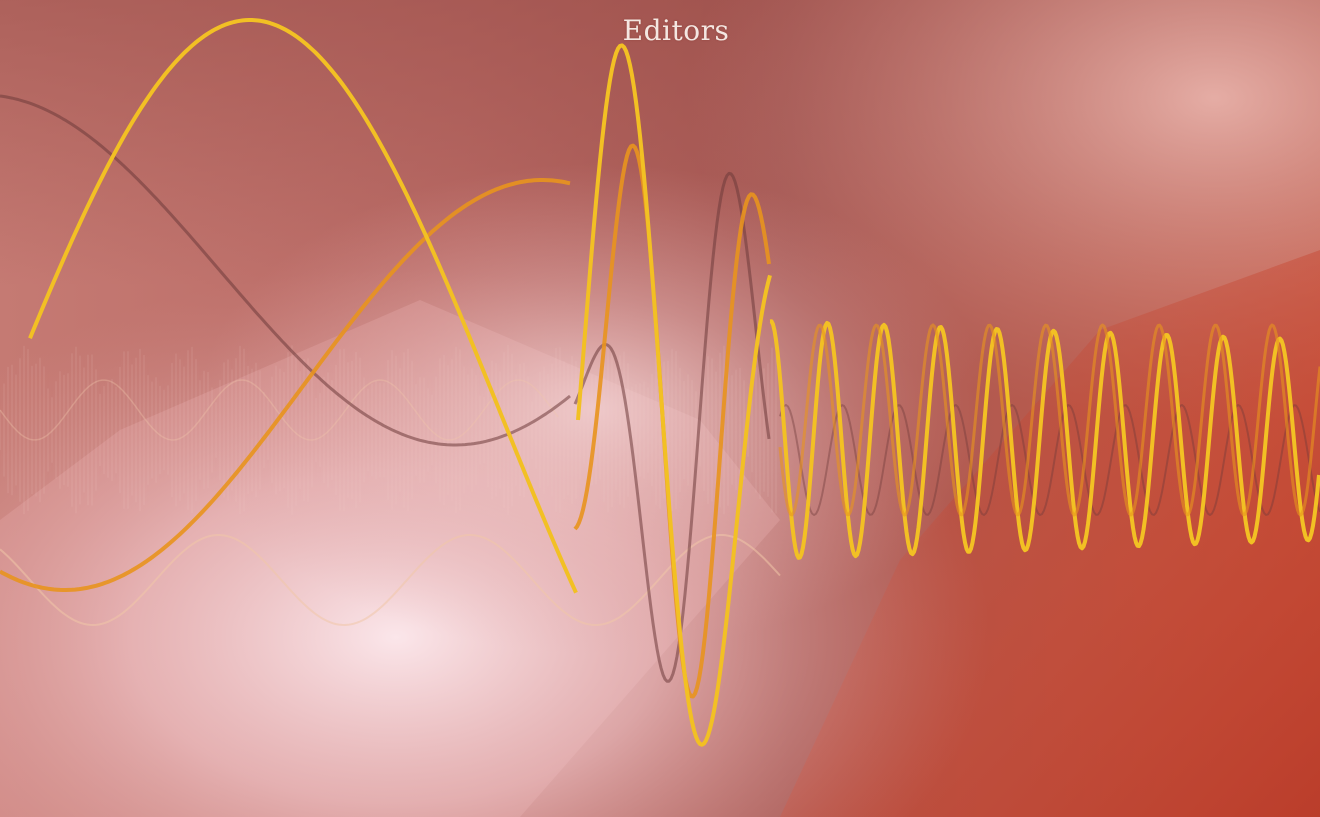  What do you see at coordinates (1049, 420) in the screenshot?
I see `orange-trace-right` at bounding box center [1049, 420].